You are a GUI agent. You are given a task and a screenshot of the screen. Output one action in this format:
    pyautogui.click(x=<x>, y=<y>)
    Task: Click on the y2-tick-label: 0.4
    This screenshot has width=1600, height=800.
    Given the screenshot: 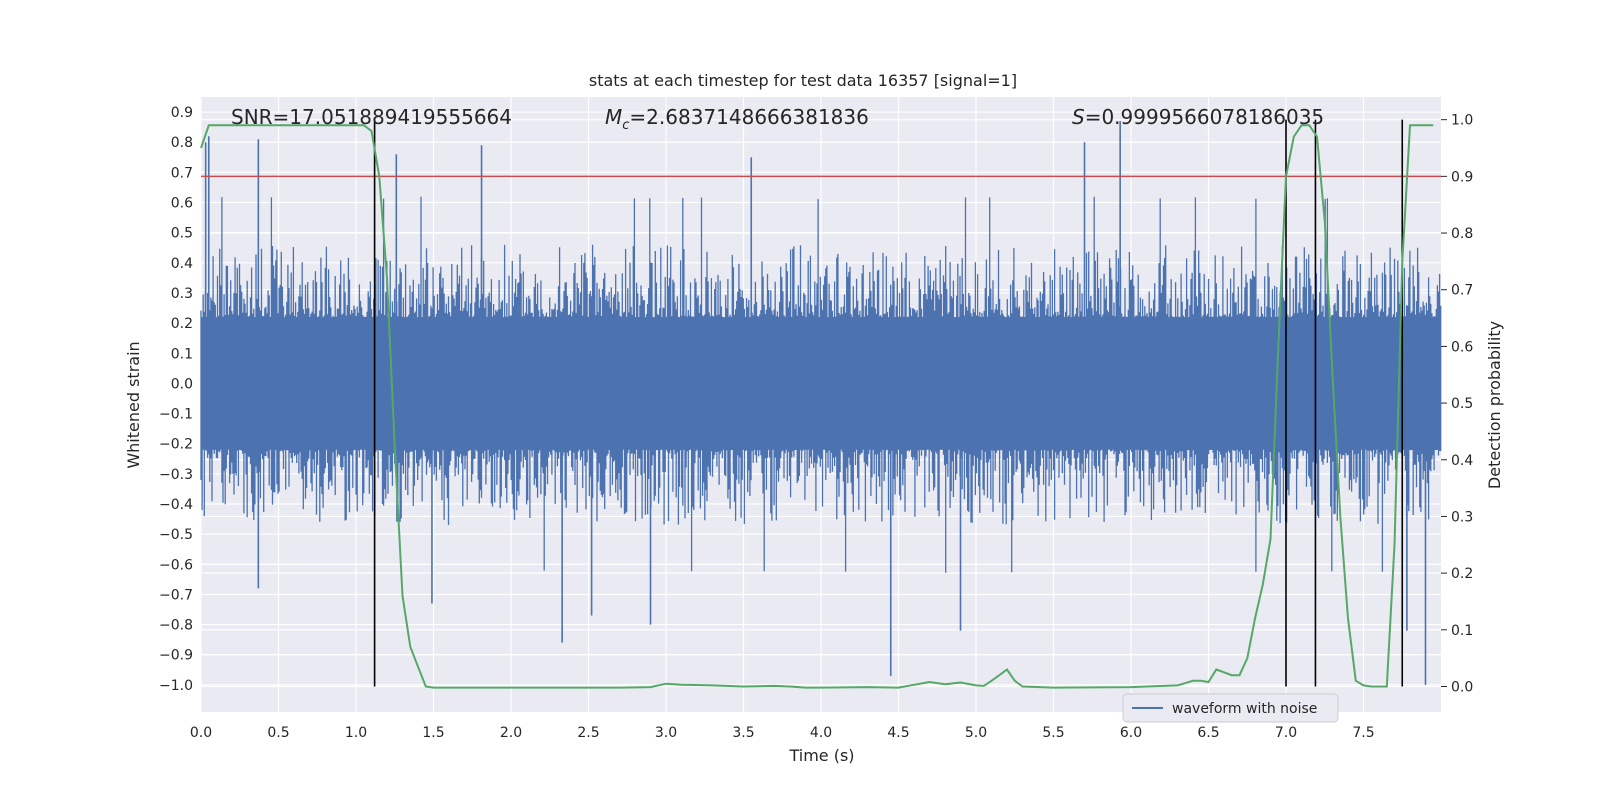 What is the action you would take?
    pyautogui.click(x=1462, y=461)
    